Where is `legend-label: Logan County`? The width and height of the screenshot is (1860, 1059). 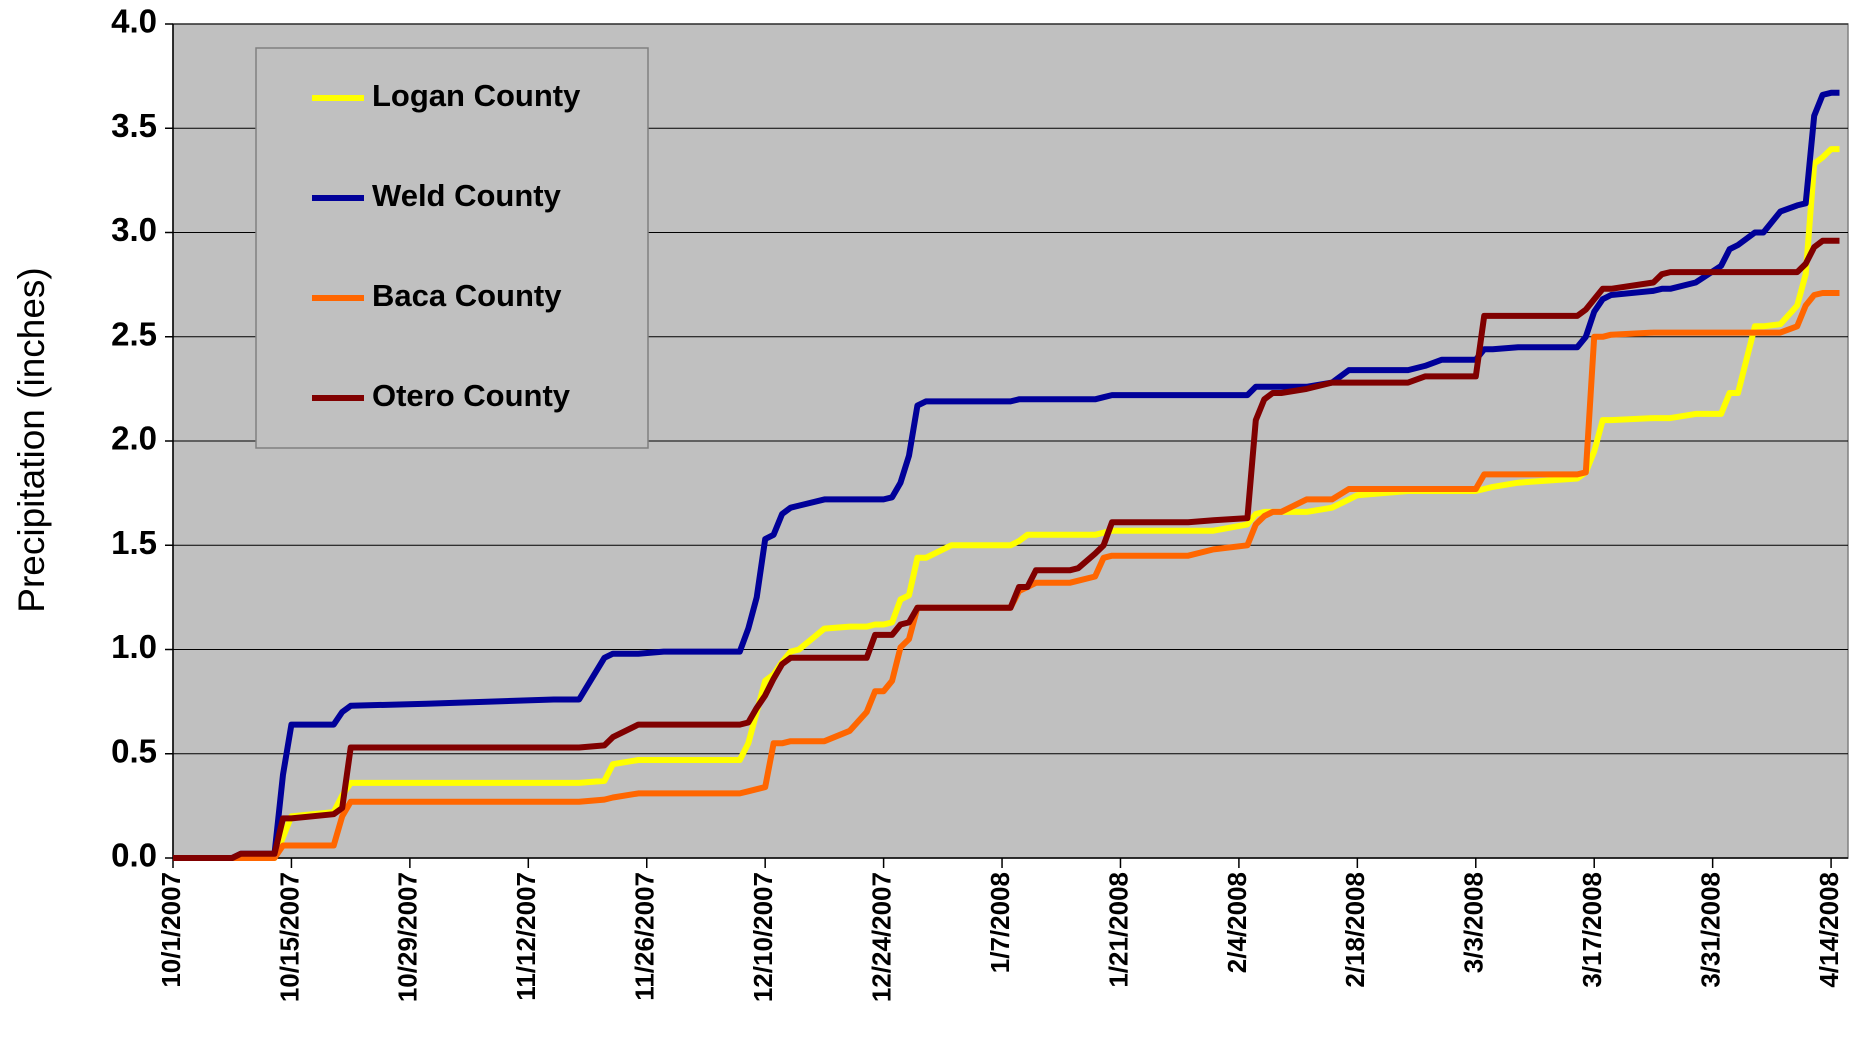
legend-label: Logan County is located at coordinates (476, 95).